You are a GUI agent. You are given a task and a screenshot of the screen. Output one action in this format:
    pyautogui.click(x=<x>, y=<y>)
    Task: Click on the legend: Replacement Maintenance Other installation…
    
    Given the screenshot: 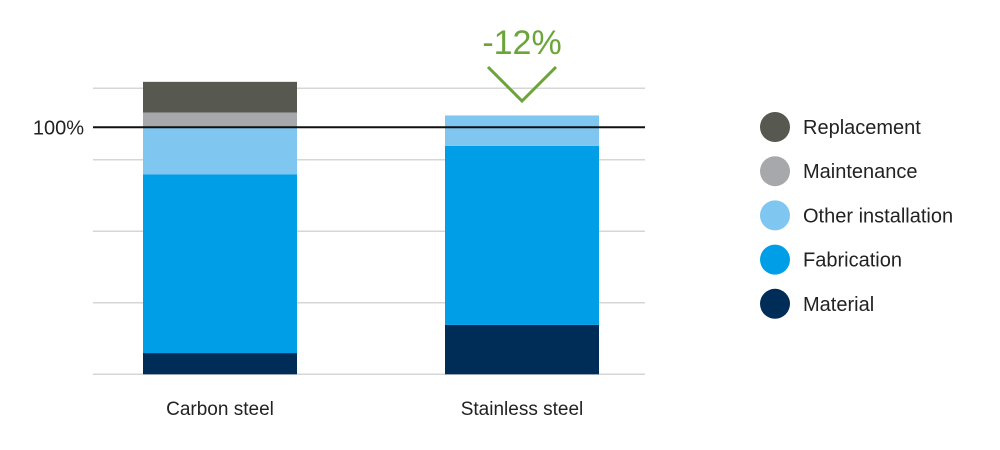 What is the action you would take?
    pyautogui.click(x=856, y=215)
    